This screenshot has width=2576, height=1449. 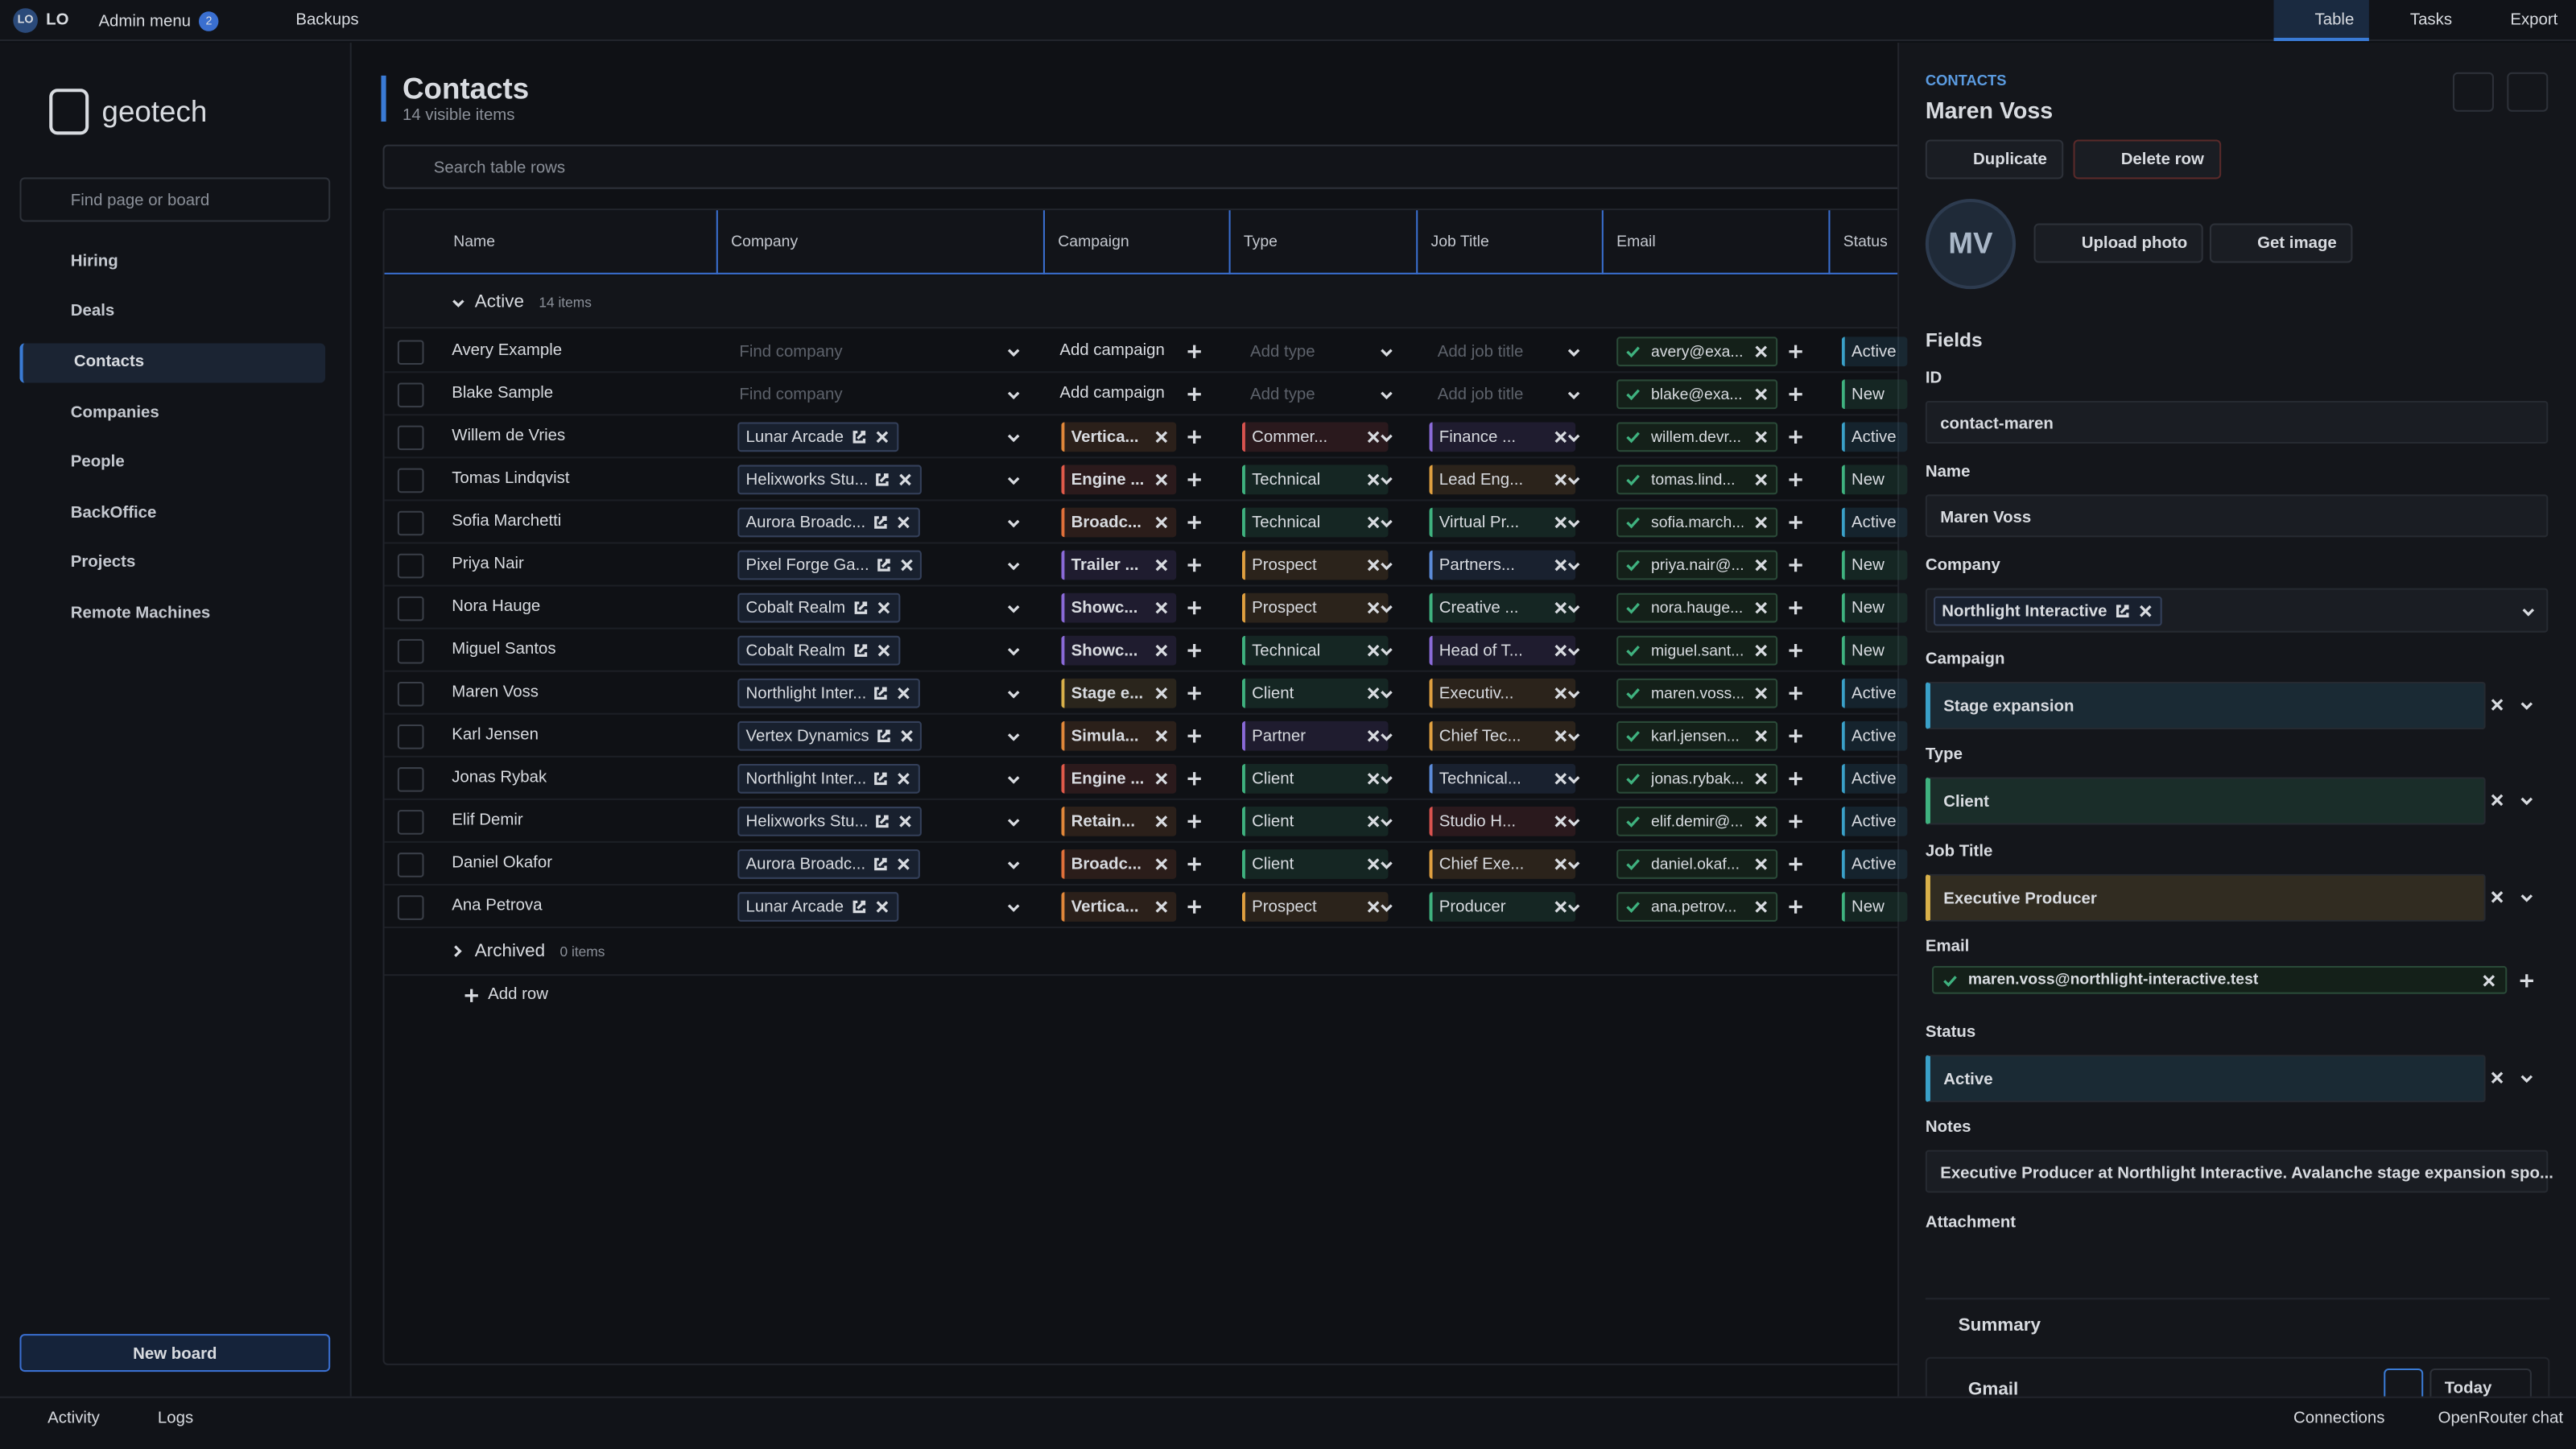 I want to click on field-label: Status, so click(x=1950, y=1032).